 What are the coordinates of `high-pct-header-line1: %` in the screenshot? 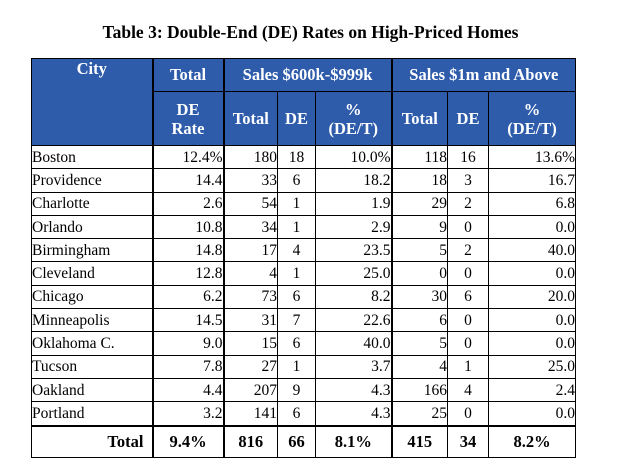 It's located at (532, 109).